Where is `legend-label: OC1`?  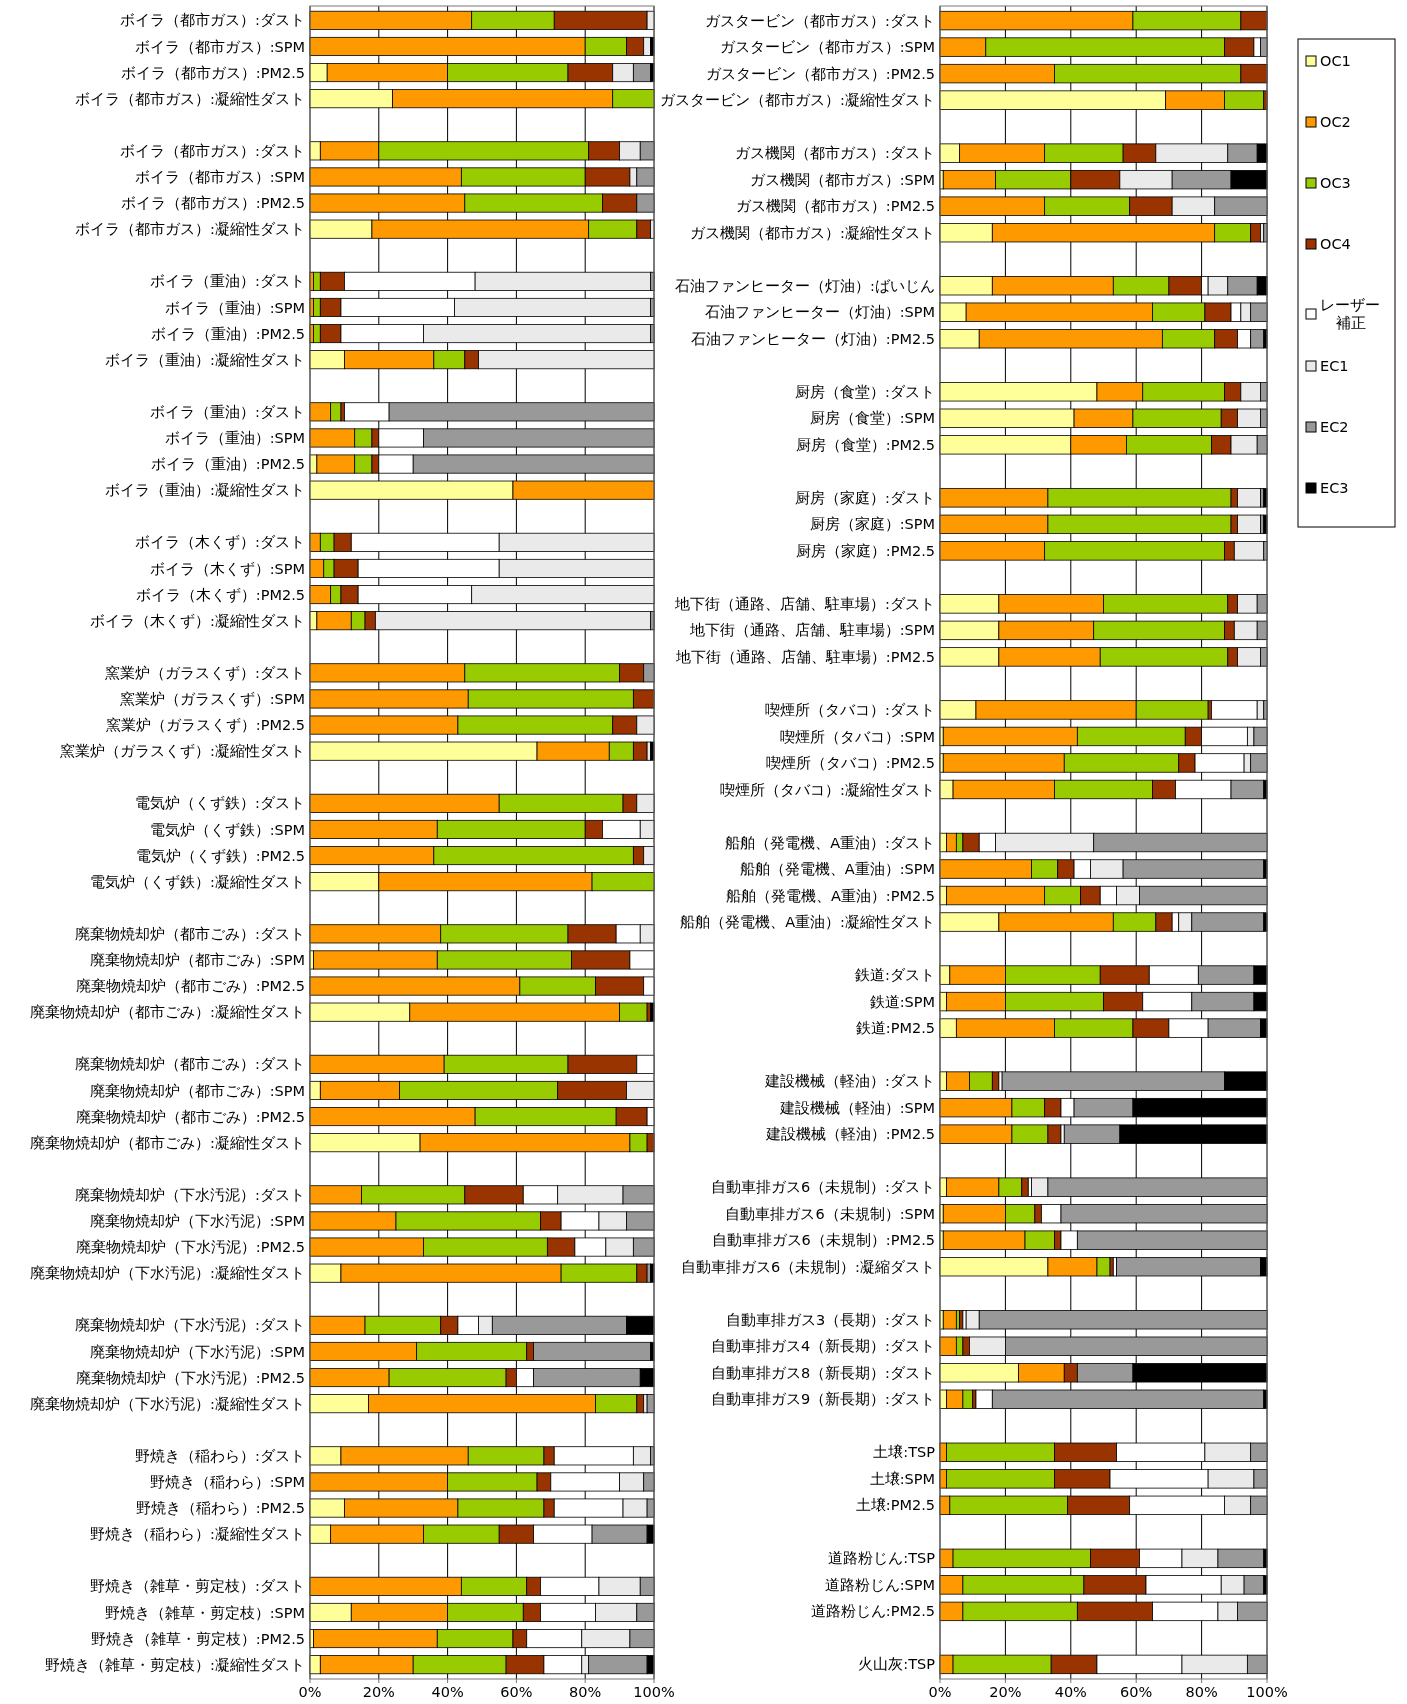 legend-label: OC1 is located at coordinates (1335, 61).